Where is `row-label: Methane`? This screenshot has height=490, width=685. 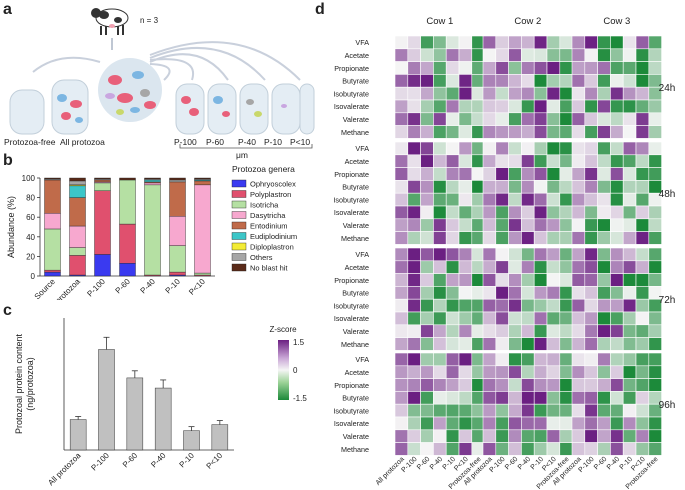 row-label: Methane is located at coordinates (355, 238).